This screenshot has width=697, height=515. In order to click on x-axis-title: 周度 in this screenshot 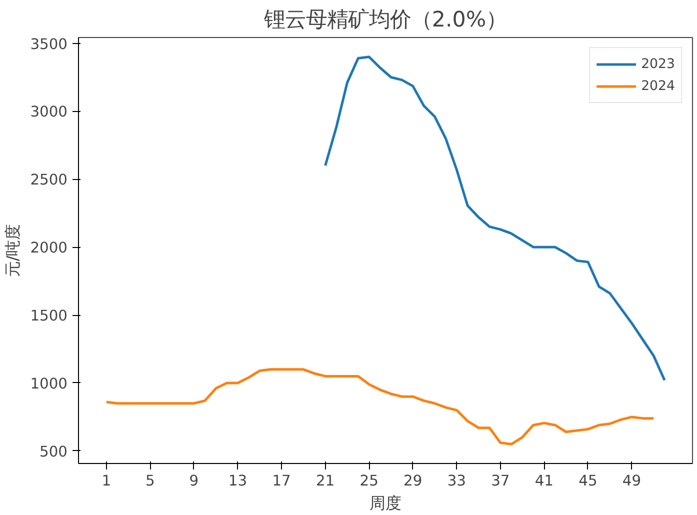, I will do `click(386, 503)`.